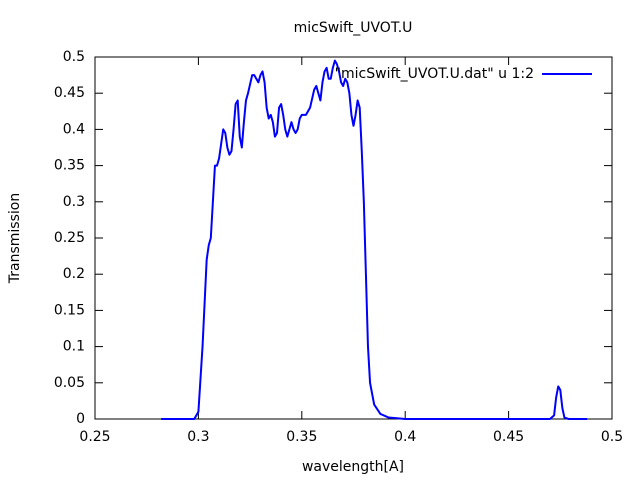  I want to click on x-tick-label: 0.35, so click(301, 437).